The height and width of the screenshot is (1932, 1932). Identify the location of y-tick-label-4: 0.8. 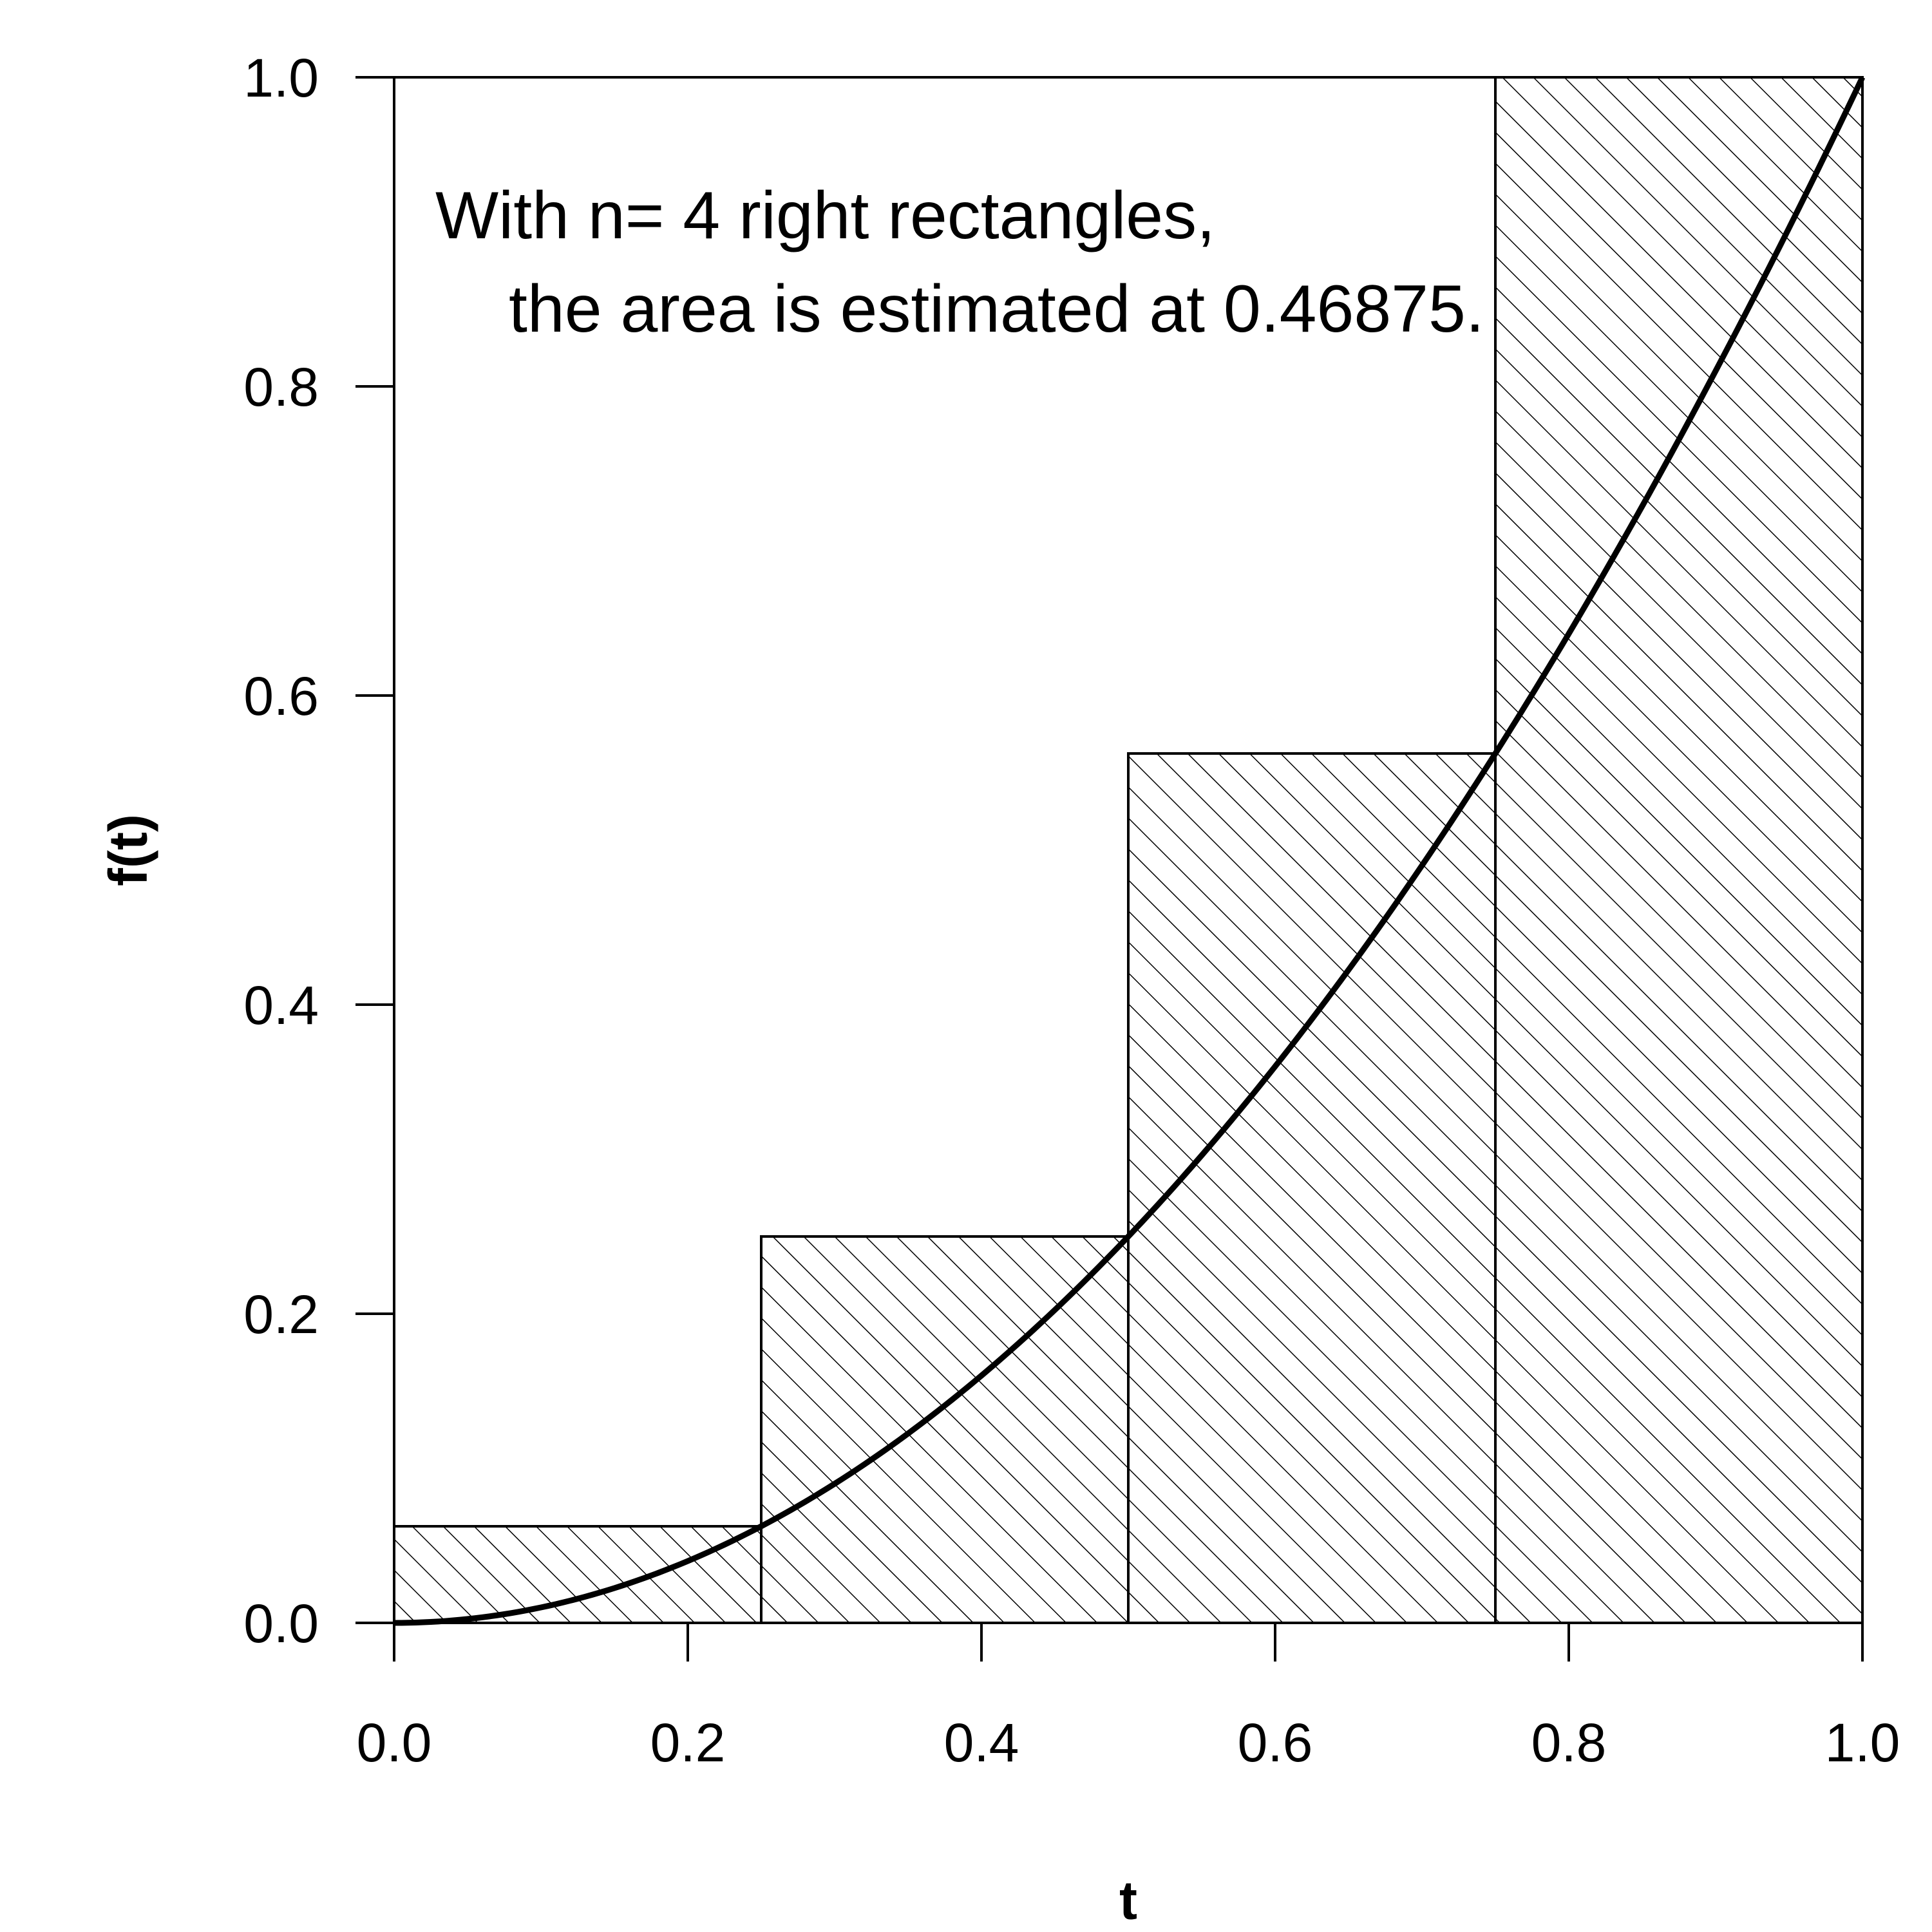
(281, 387).